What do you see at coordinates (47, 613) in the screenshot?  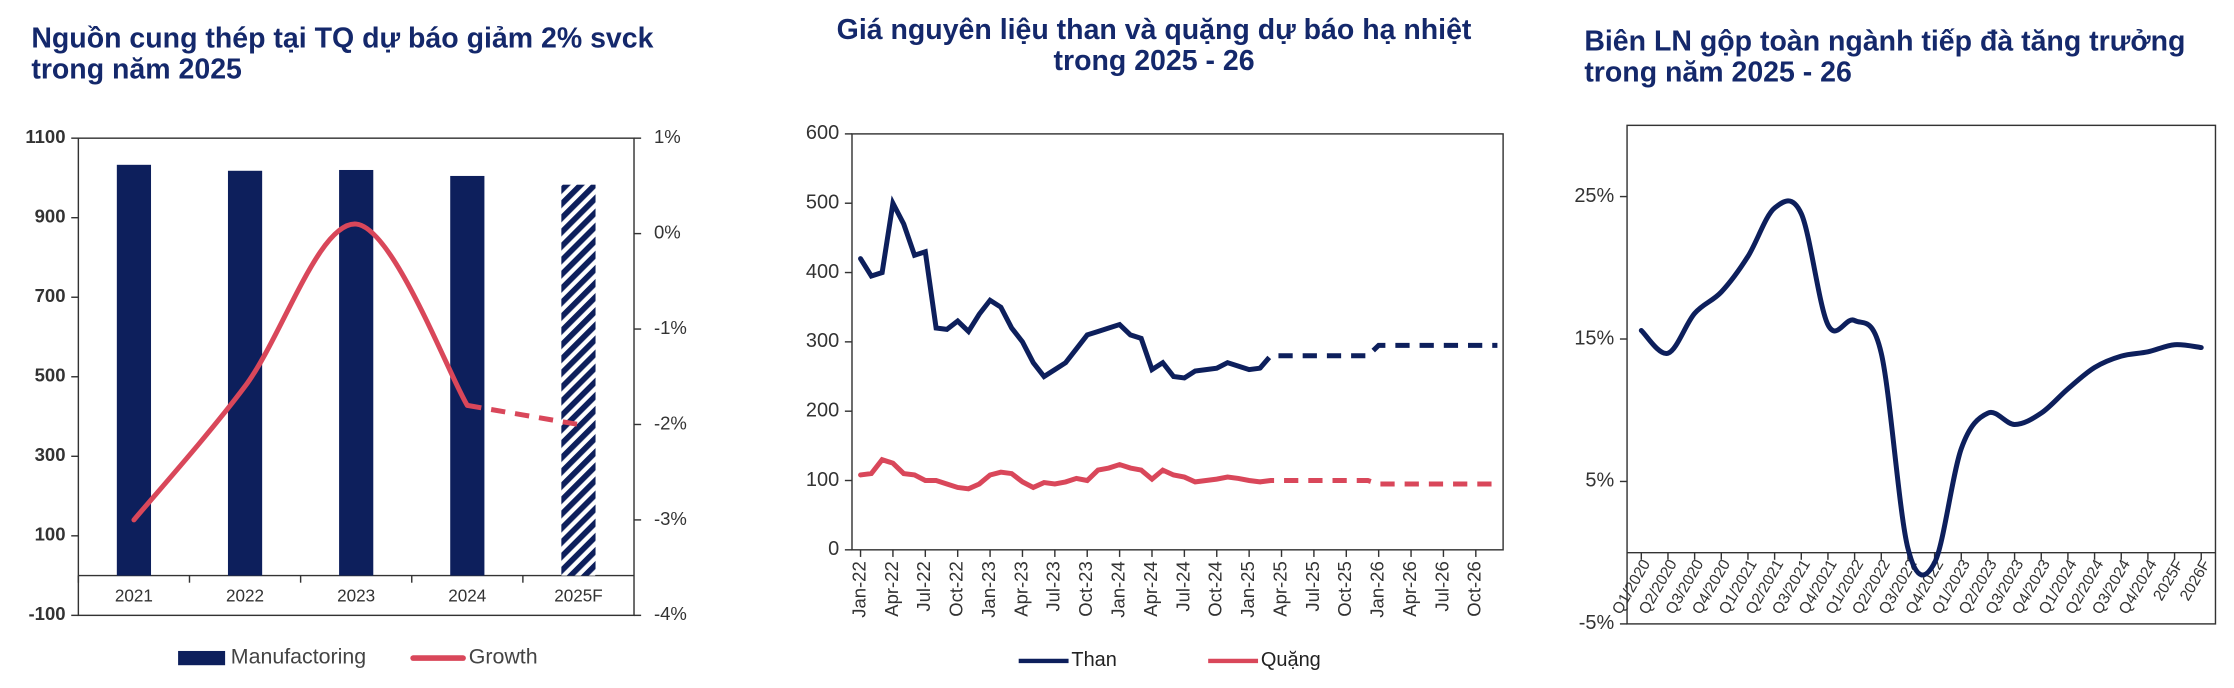 I see `y-tick-label: -100` at bounding box center [47, 613].